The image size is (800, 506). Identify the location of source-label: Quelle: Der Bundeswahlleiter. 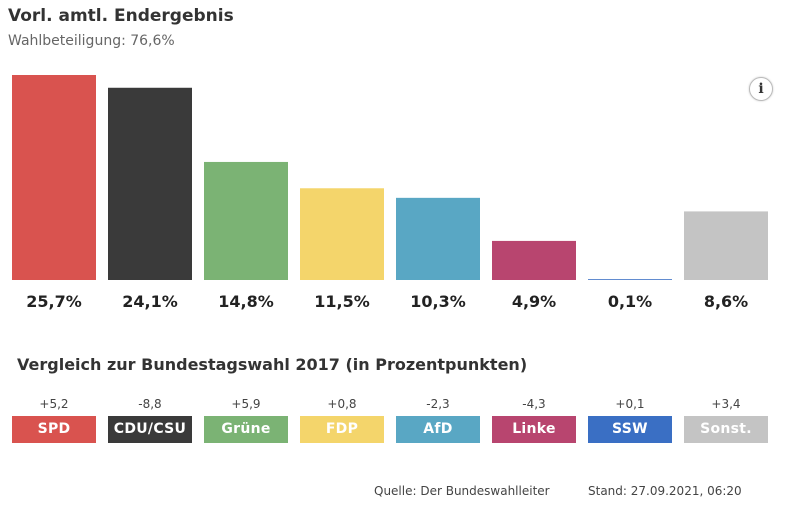
(462, 491).